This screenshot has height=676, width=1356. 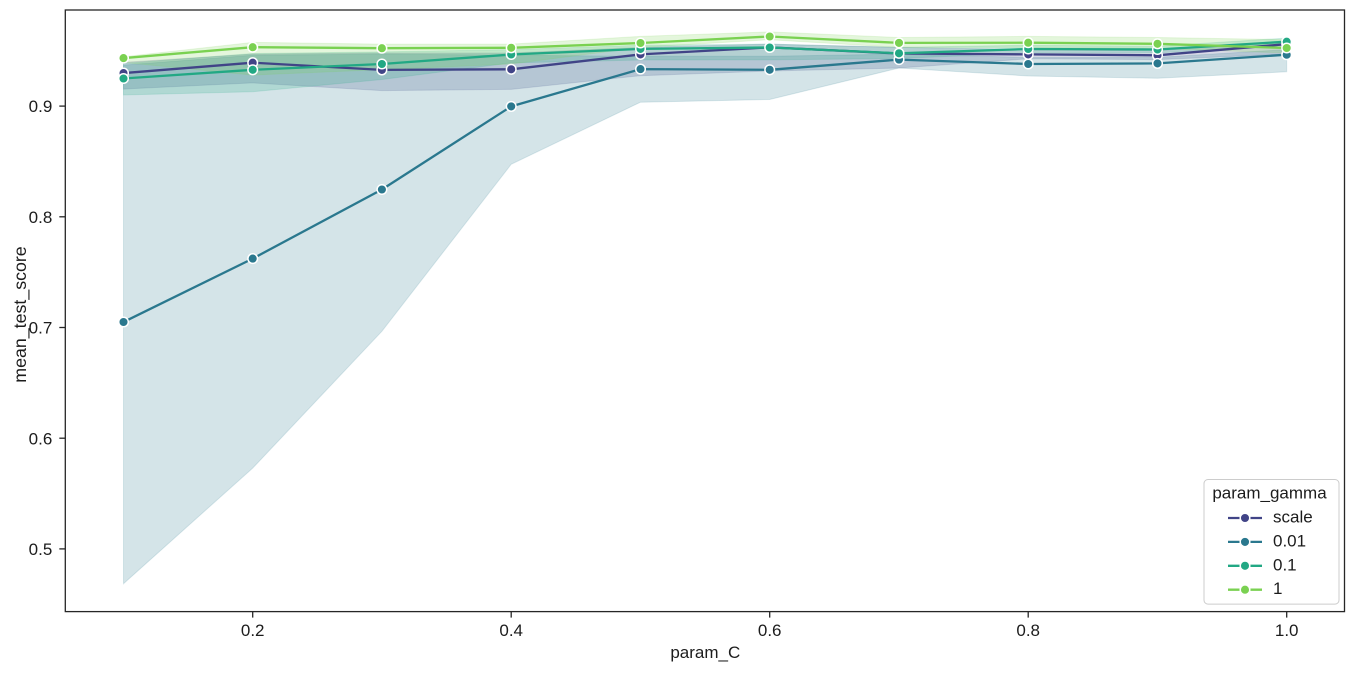 What do you see at coordinates (1269, 493) in the screenshot?
I see `svg-text: param_gamma` at bounding box center [1269, 493].